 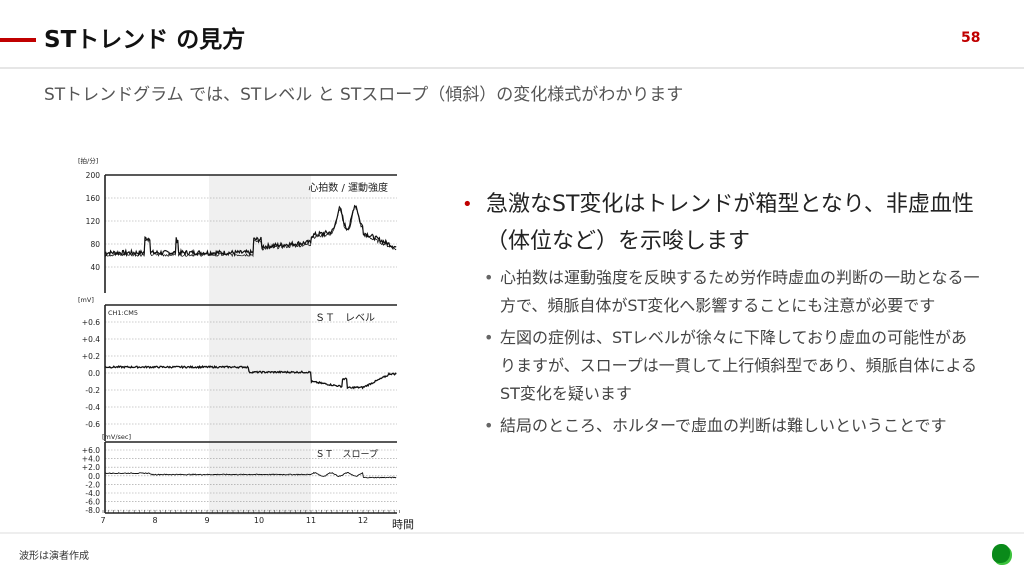 I want to click on bullet-main: • 急激なST変化はトレンドが箱型となり、非虚血性（体位など）を示唆します, so click(x=722, y=223).